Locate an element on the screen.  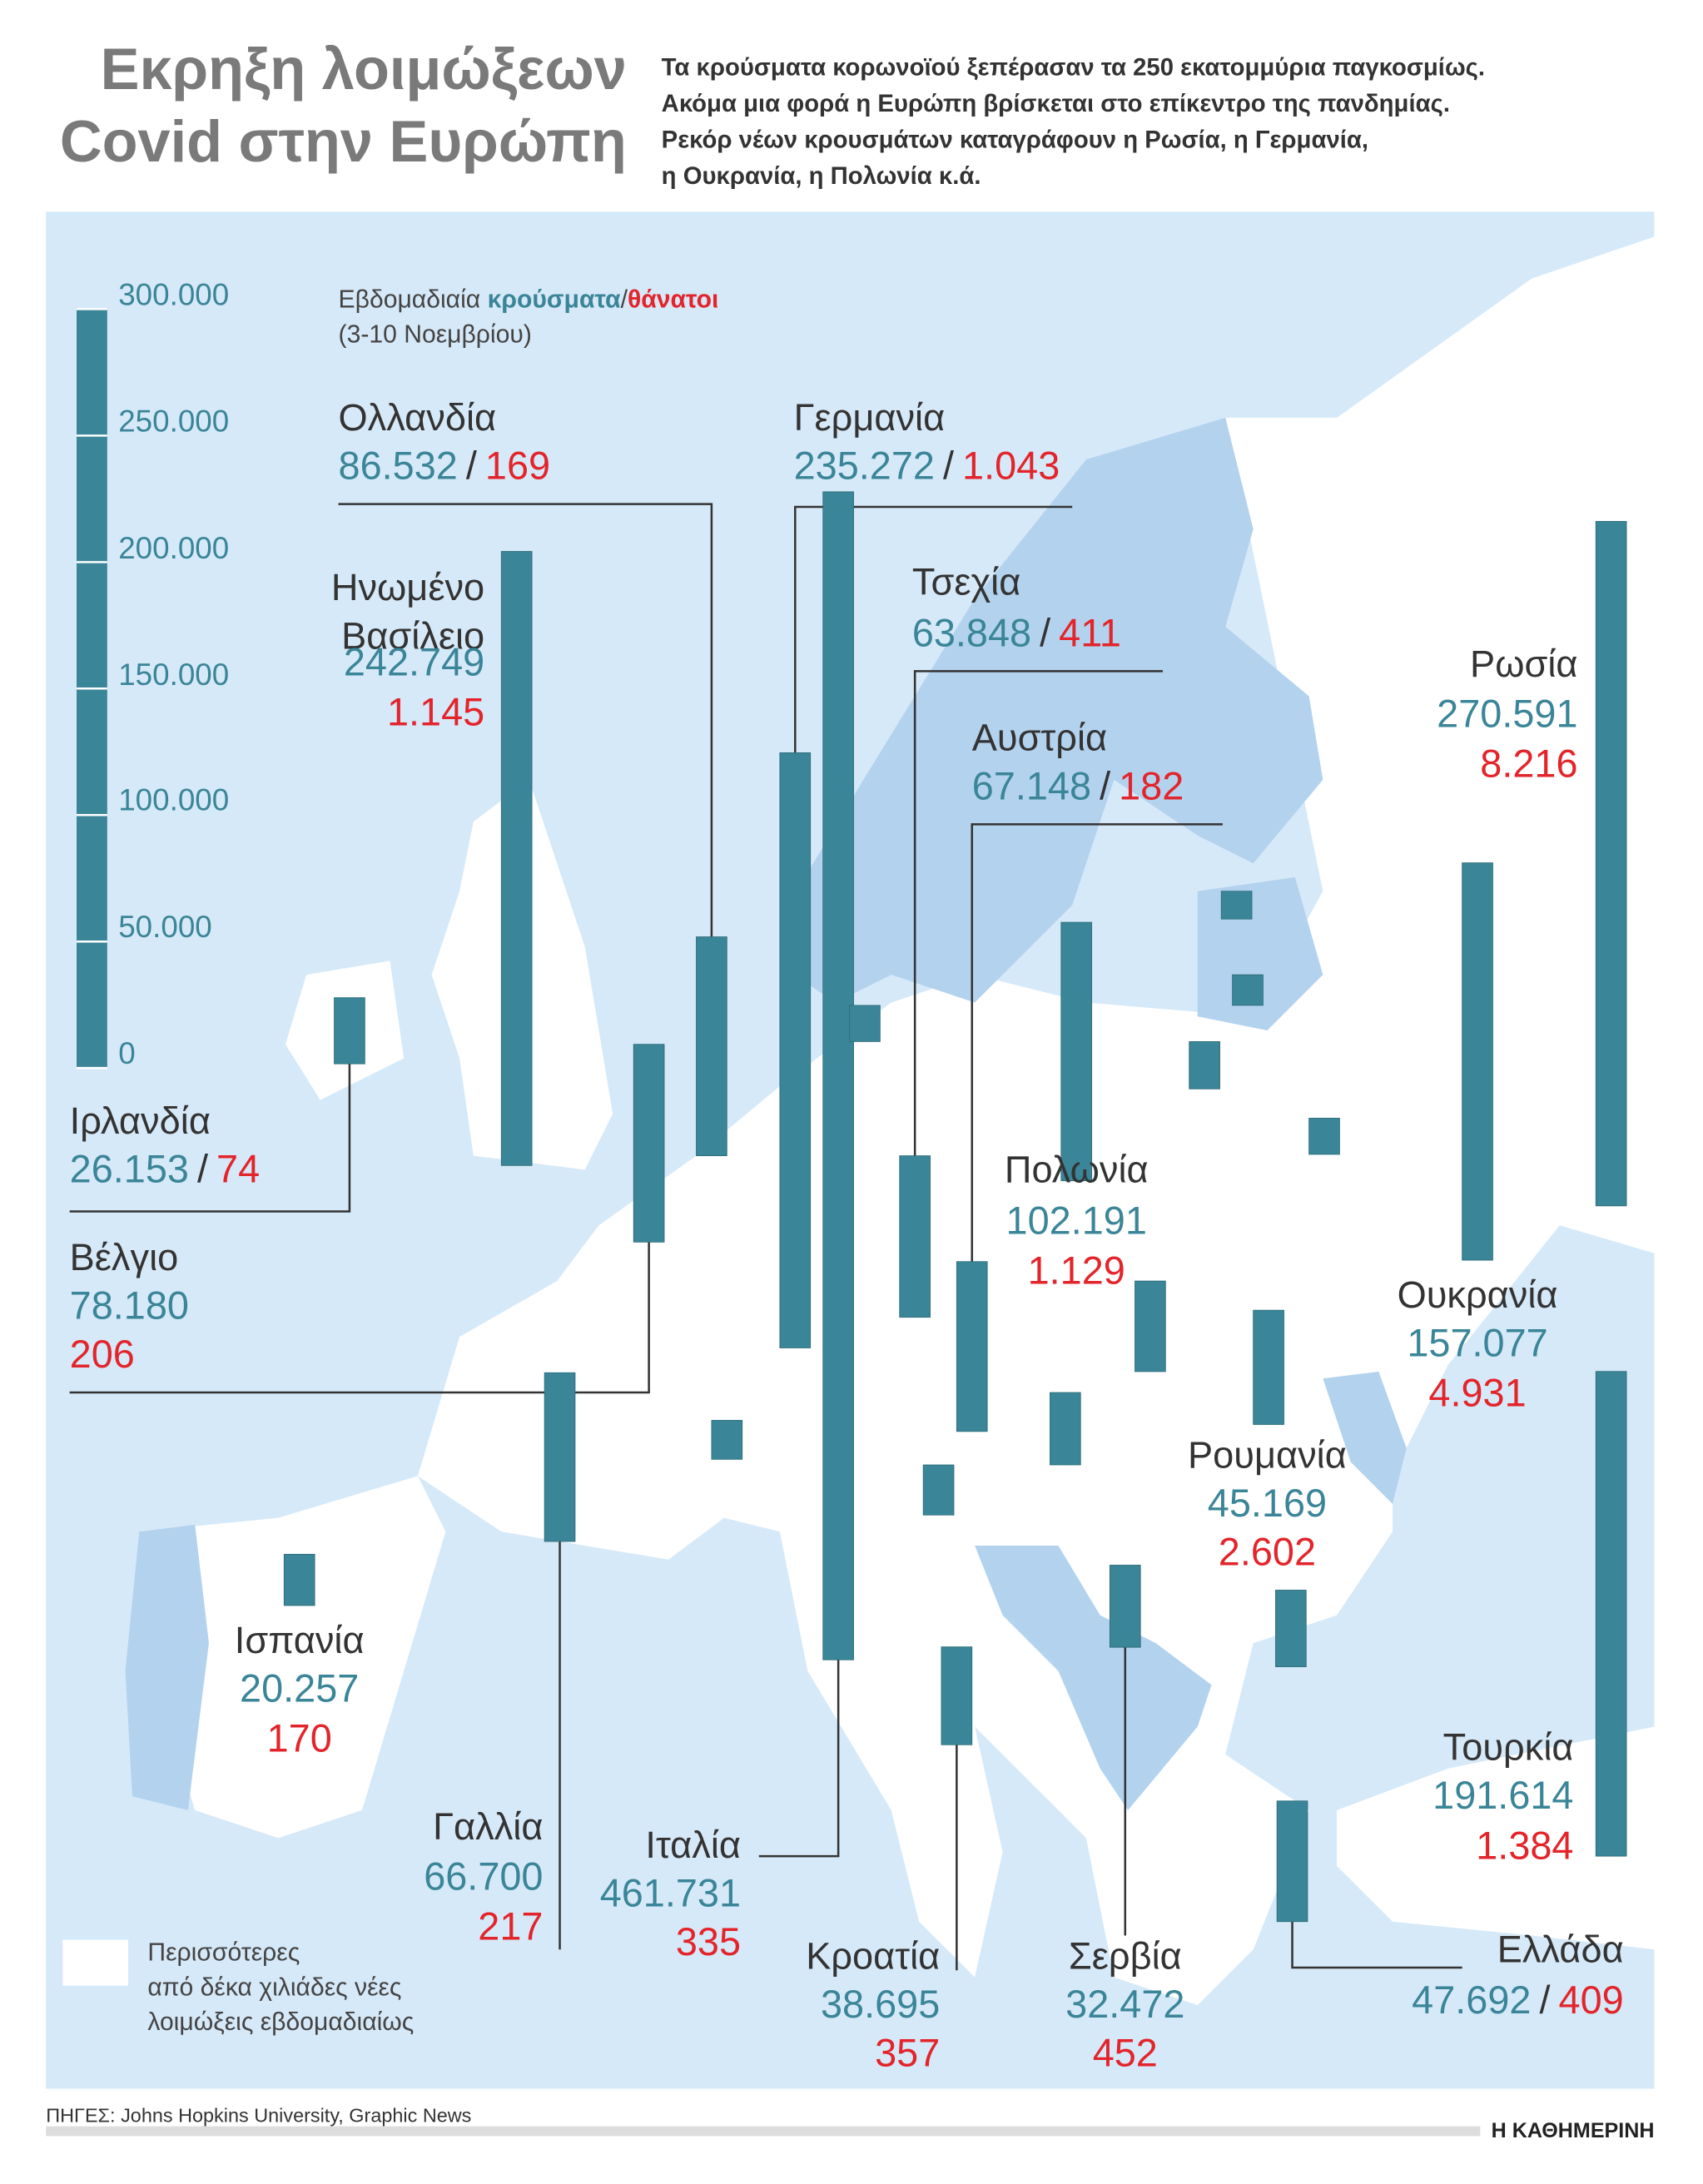
cases-line: 66.700 is located at coordinates (484, 1880).